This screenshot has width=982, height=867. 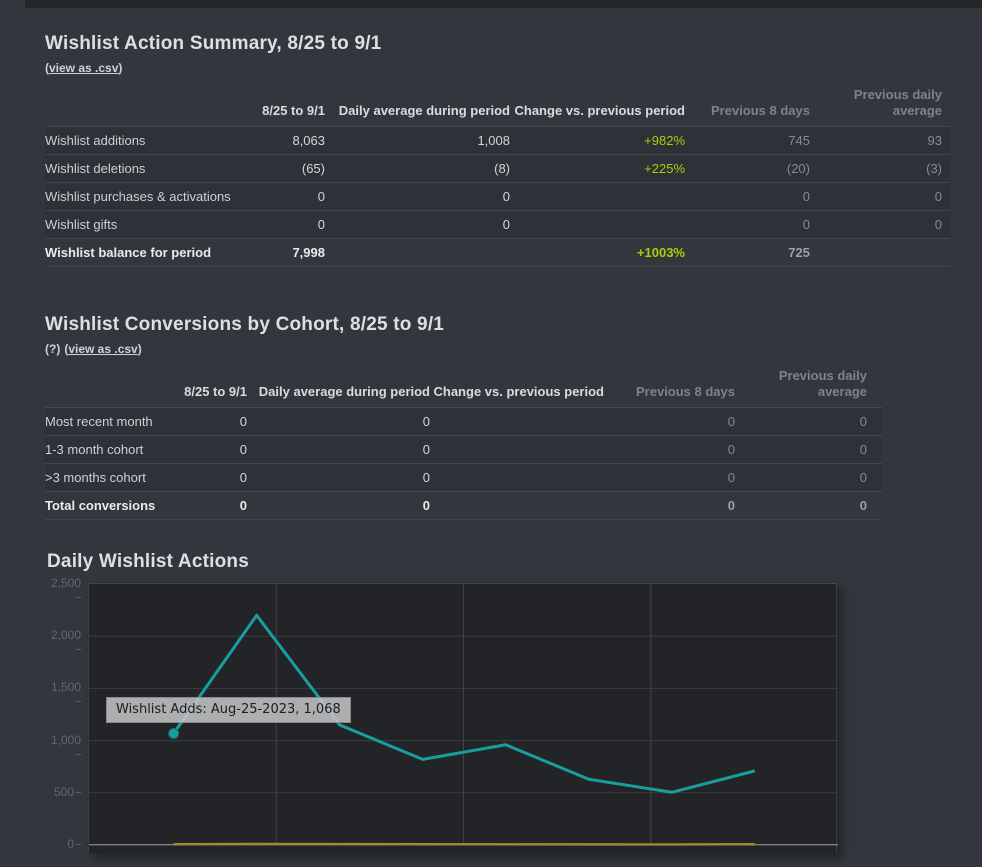 I want to click on y-axis-tick: 2,000, so click(x=63, y=642).